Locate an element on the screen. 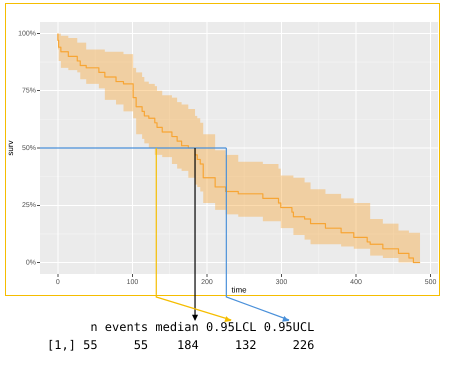  y-axis-title: surv is located at coordinates (11, 148).